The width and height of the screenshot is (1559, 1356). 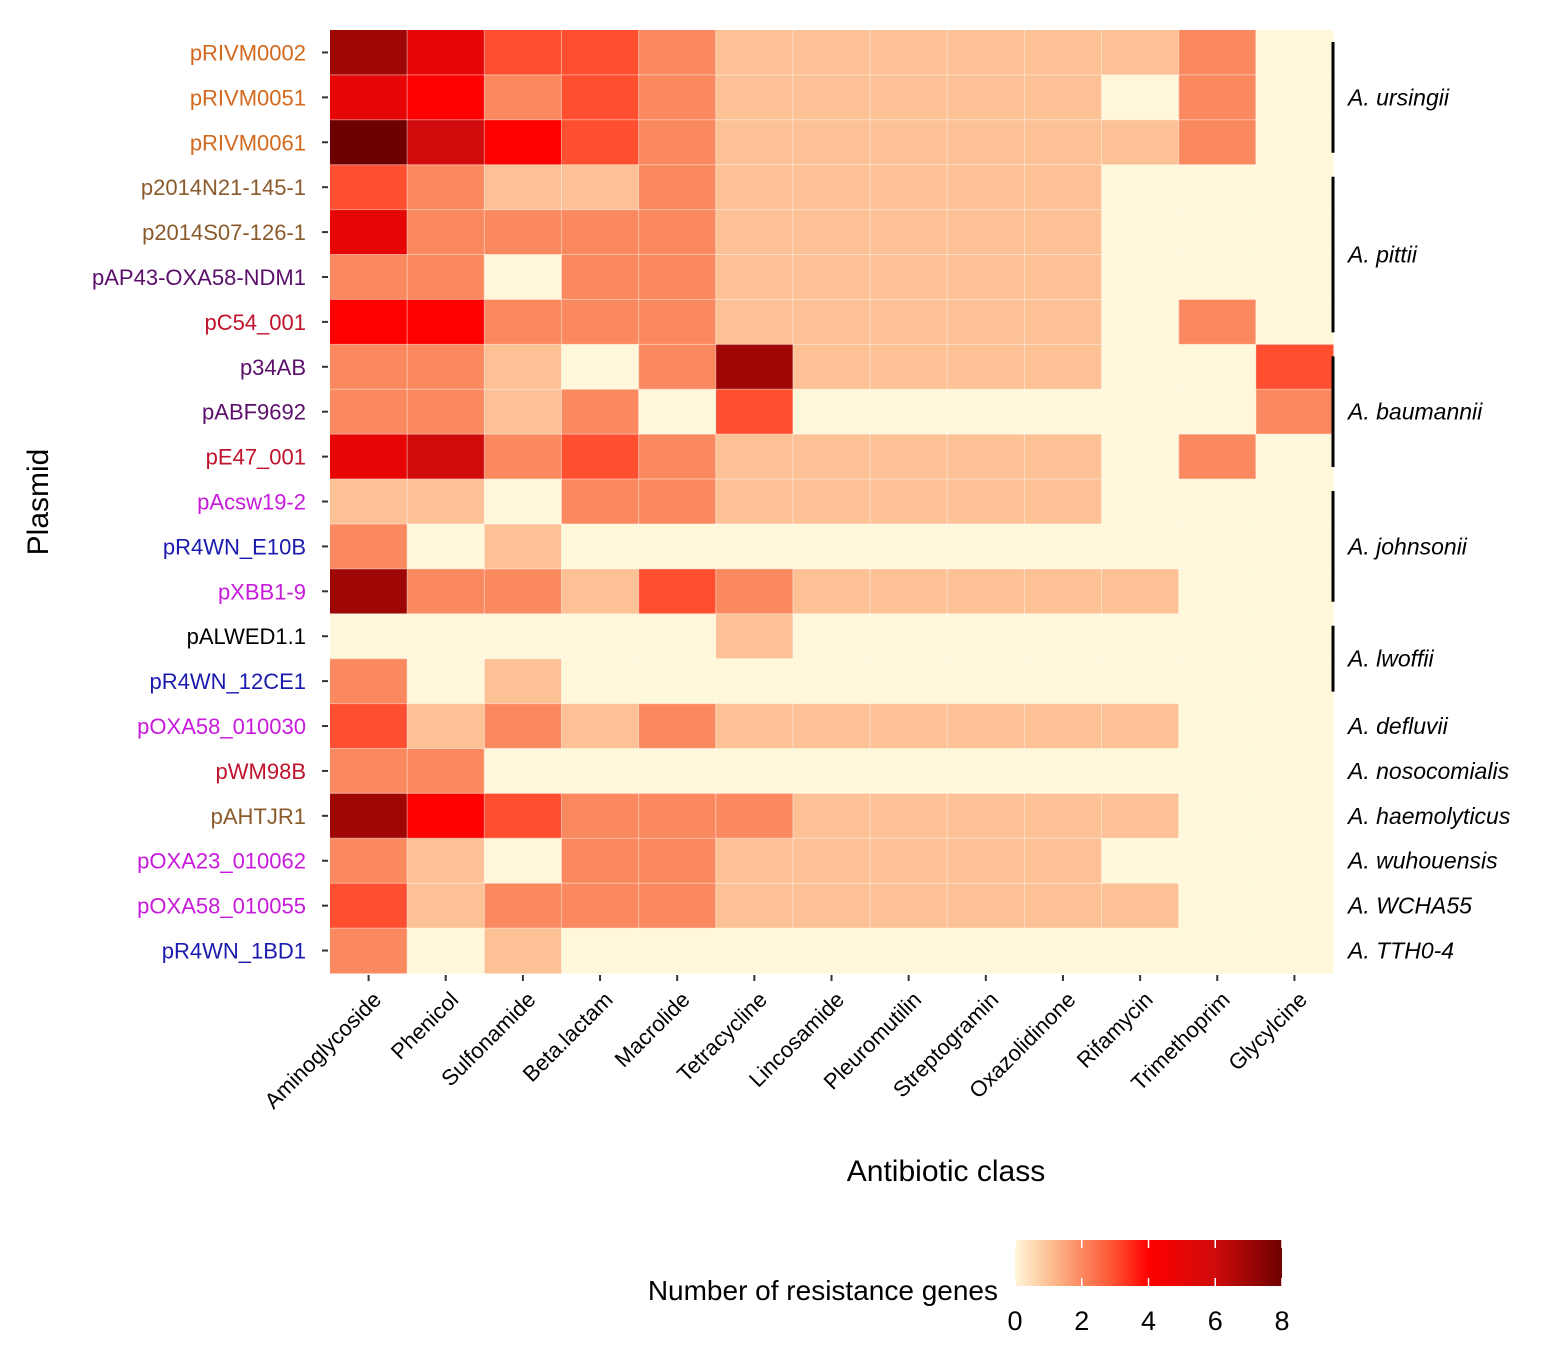 I want to click on plasmid-label: pALWED1.1, so click(x=246, y=636).